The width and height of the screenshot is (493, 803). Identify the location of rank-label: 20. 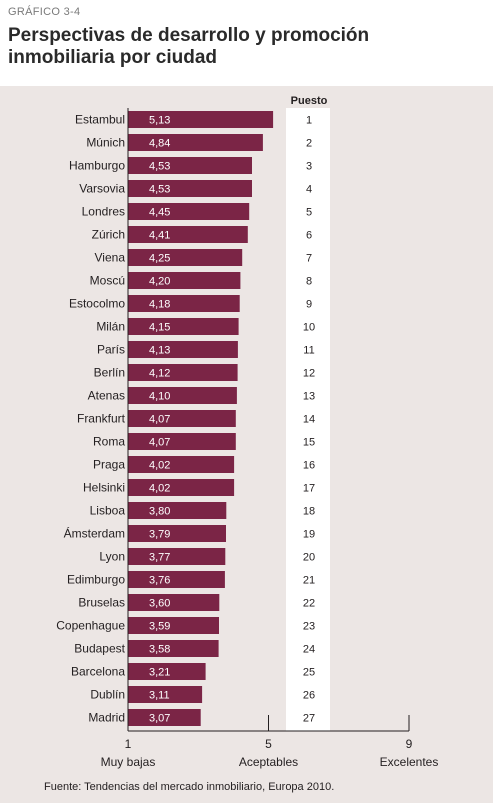
(309, 558).